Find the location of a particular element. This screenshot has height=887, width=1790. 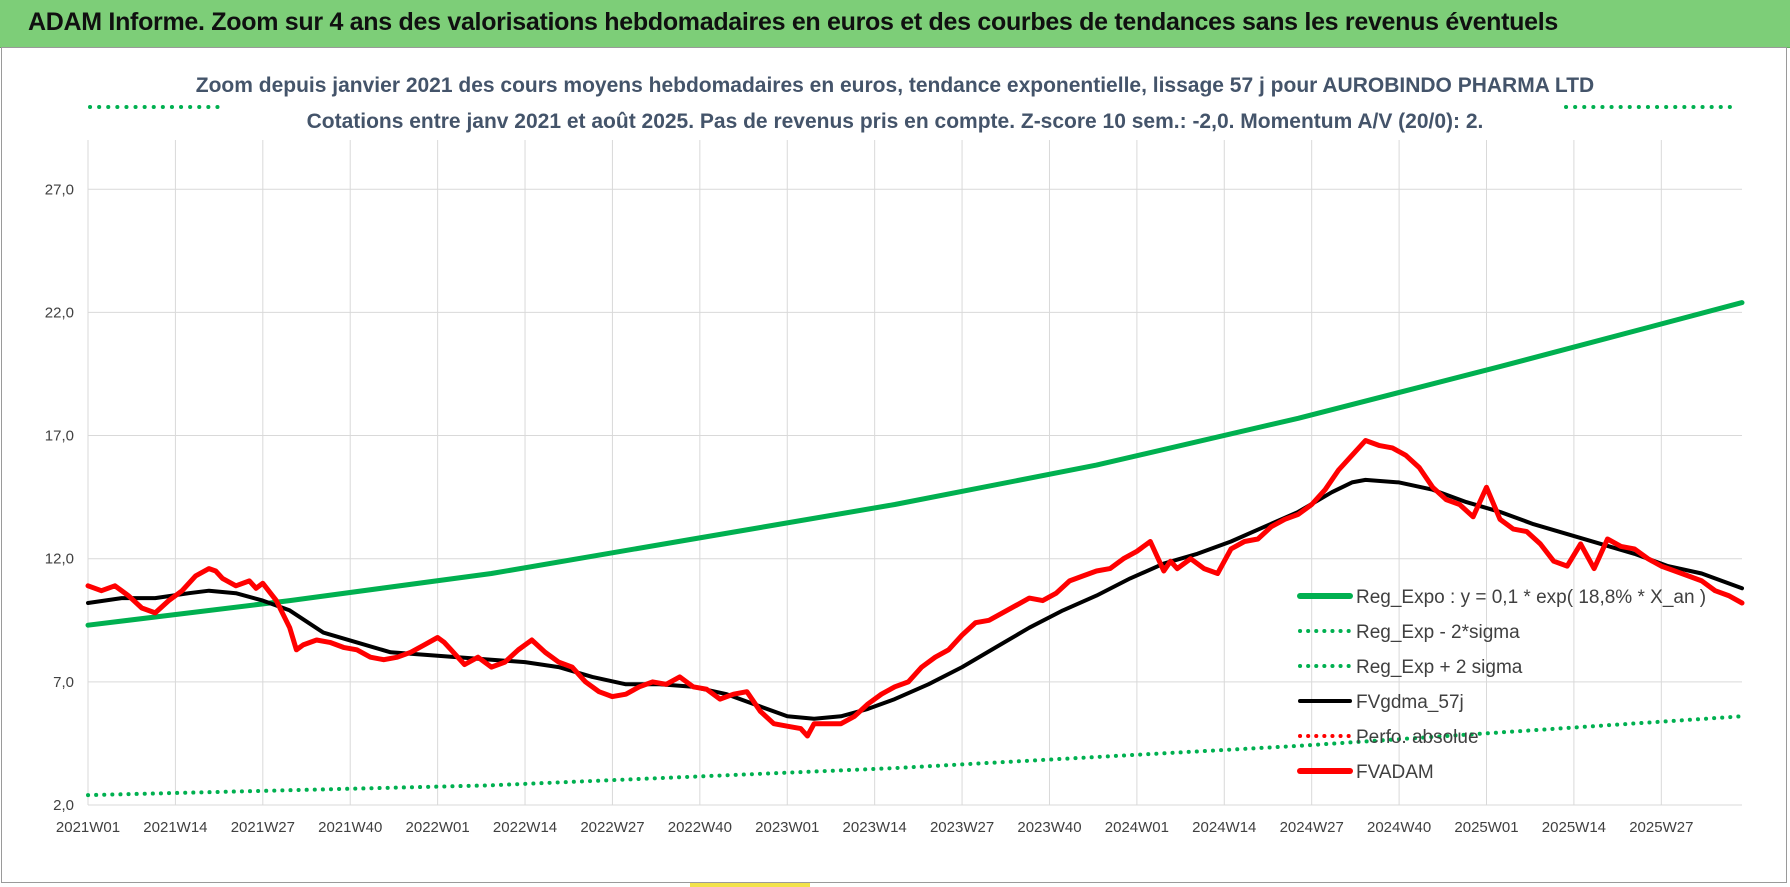

x-tick-label: 2021W14 is located at coordinates (175, 827).